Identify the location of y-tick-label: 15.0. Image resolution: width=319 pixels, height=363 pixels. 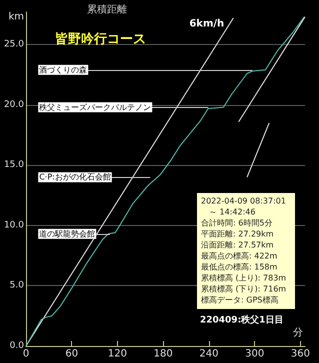
(14, 165).